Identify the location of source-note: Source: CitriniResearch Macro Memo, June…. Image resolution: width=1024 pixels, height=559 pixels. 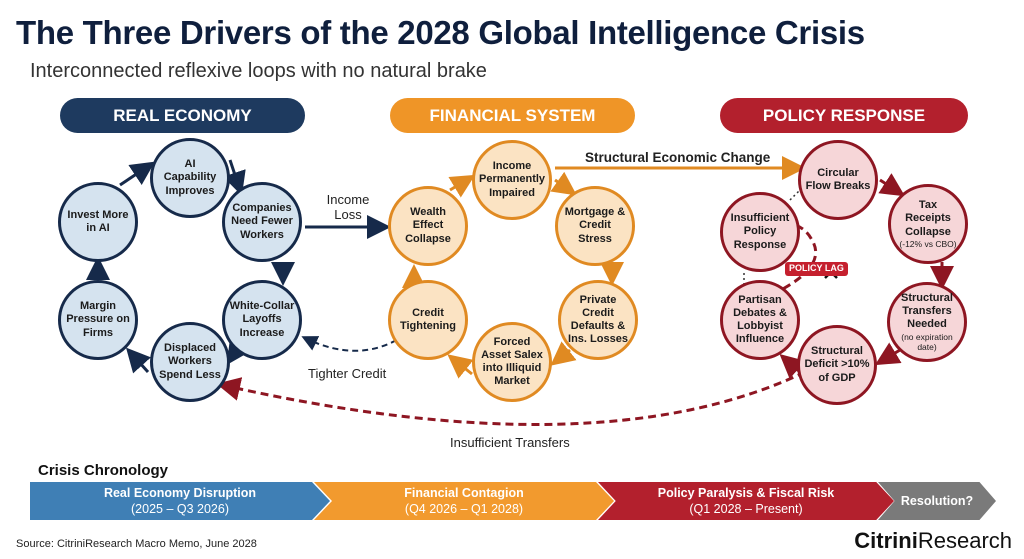
(136, 544).